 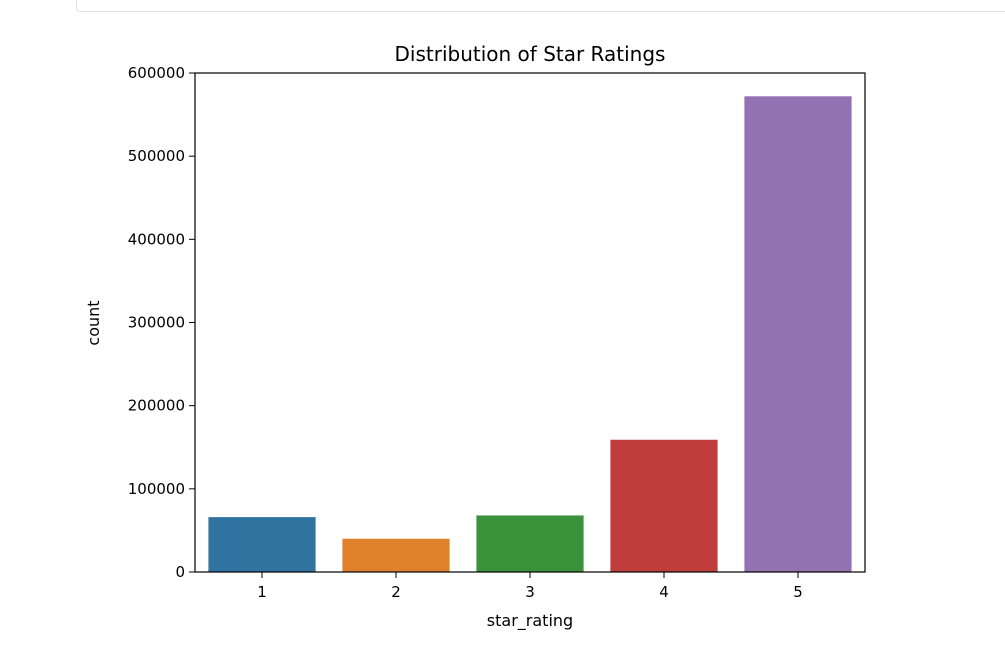 I want to click on x-axis-ticks: 1 2 3 4 5, so click(x=530, y=586).